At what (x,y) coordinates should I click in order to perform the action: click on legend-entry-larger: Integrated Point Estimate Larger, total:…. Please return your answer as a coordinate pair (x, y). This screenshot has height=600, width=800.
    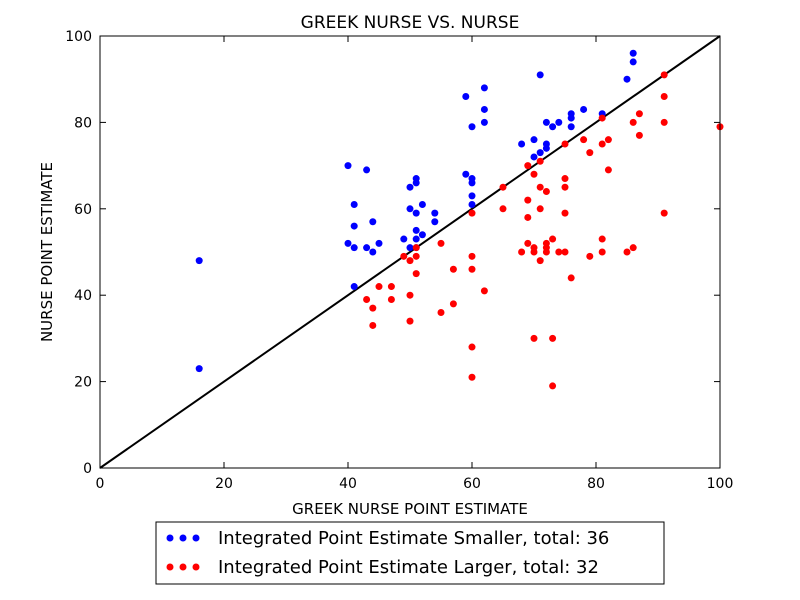
    Looking at the image, I should click on (382, 567).